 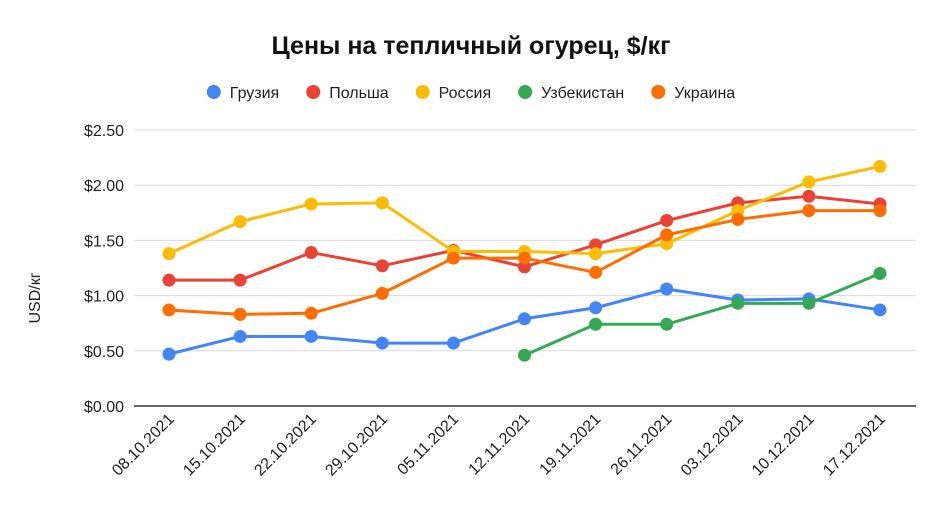 I want to click on x-tick-label: 22.10.2021, so click(x=285, y=445).